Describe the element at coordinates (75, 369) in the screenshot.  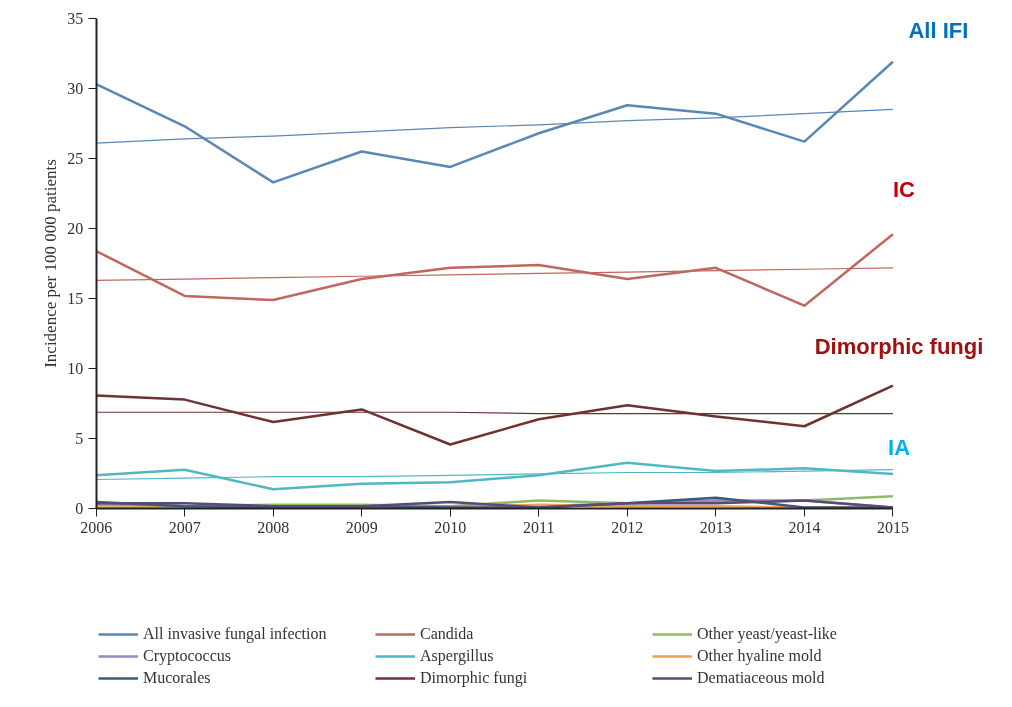
I see `y-tick-label: 10` at that location.